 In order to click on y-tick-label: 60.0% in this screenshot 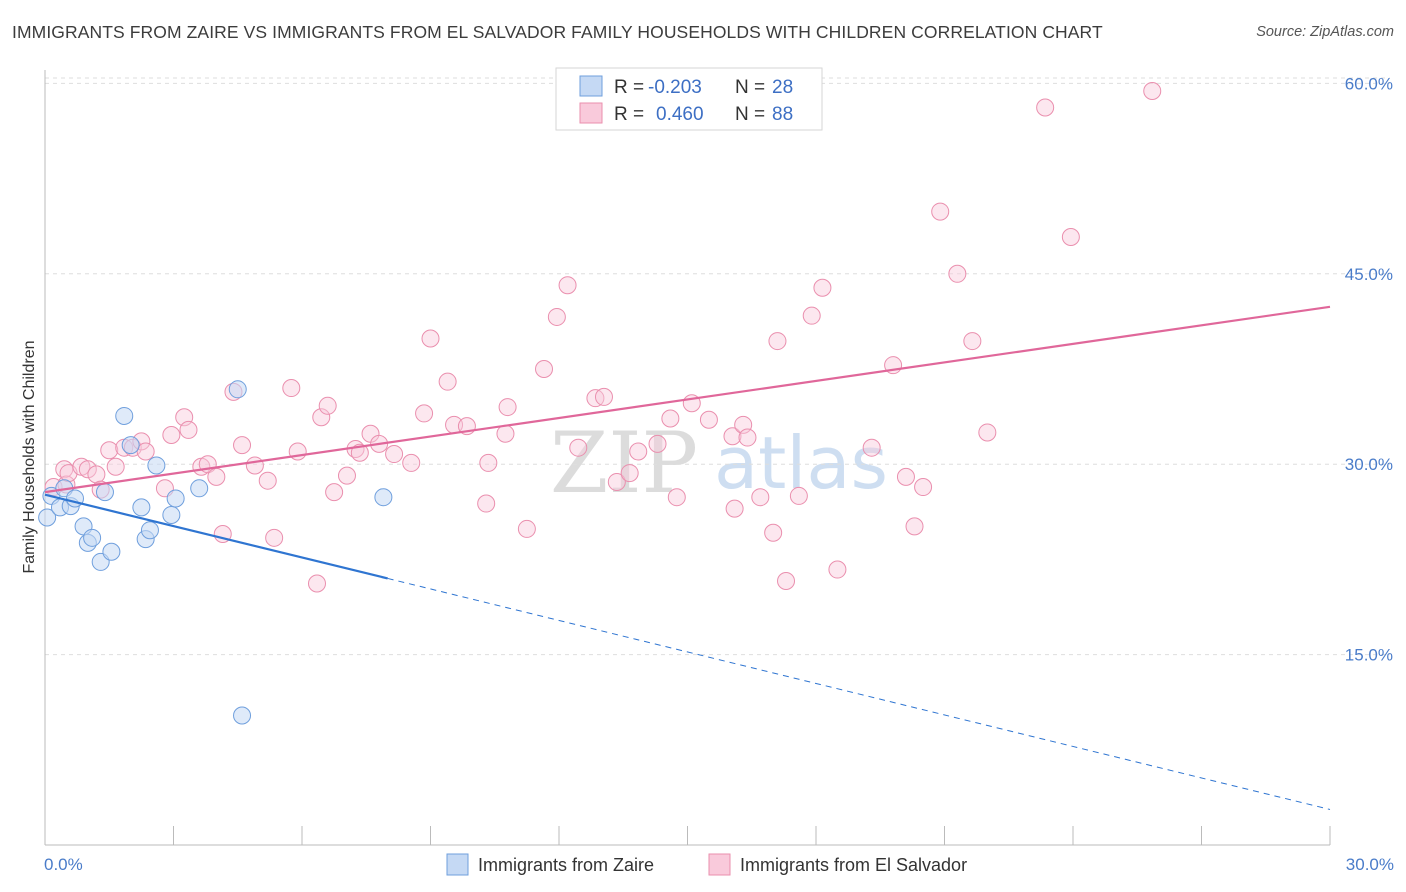, I will do `click(1369, 83)`.